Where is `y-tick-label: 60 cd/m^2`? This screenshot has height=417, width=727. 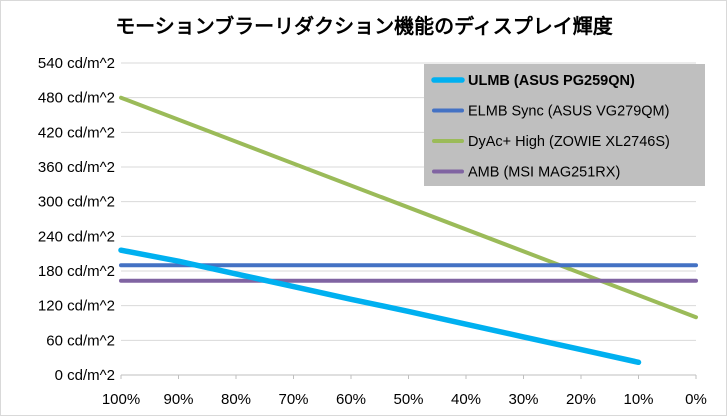
y-tick-label: 60 cd/m^2 is located at coordinates (80, 340).